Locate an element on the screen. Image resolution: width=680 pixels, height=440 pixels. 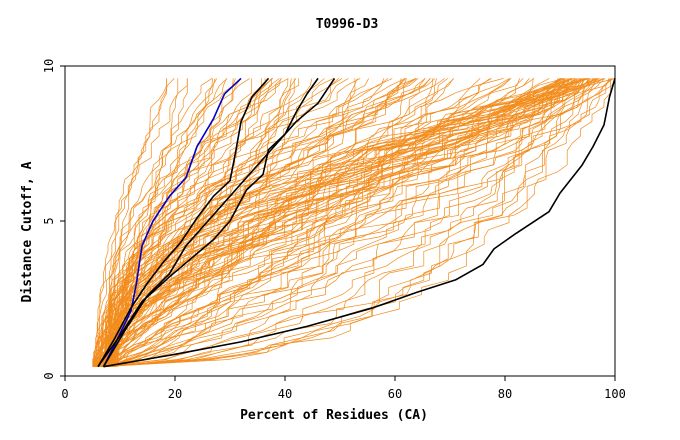
y-axis-label: Distance Cutoff, A is located at coordinates (27, 231).